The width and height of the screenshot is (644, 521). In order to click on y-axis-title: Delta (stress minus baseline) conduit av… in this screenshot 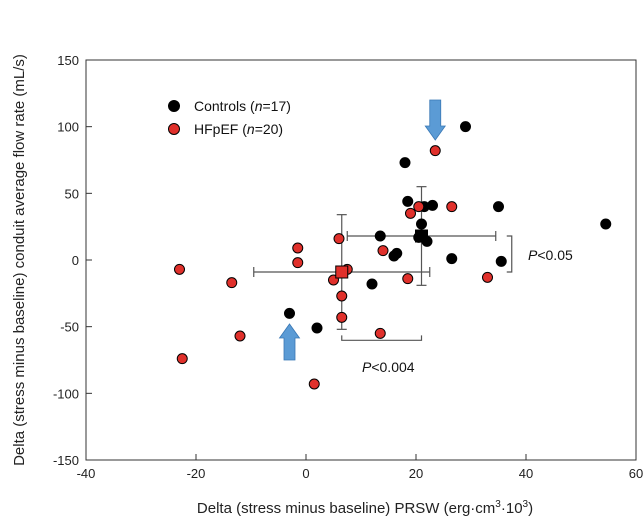, I will do `click(19, 260)`.